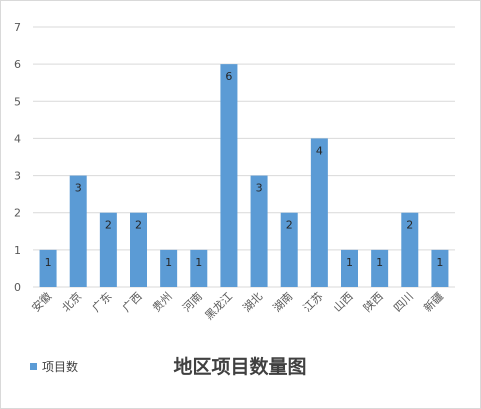 The width and height of the screenshot is (481, 409). Describe the element at coordinates (17, 287) in the screenshot. I see `y-tick-label: 0` at that location.